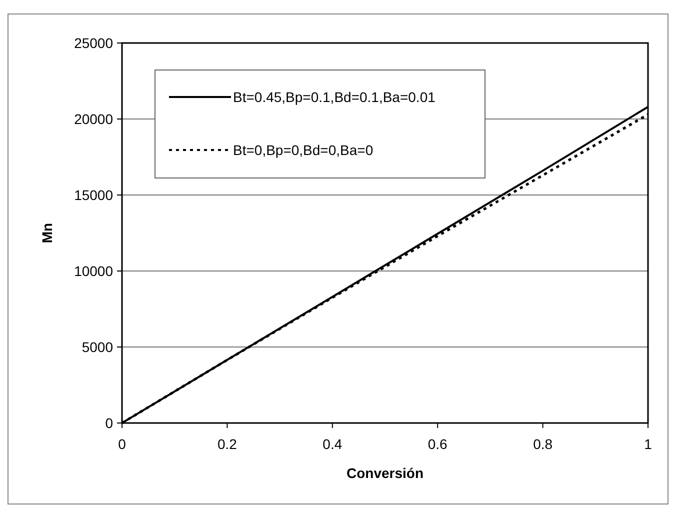 Image resolution: width=675 pixels, height=508 pixels. I want to click on legend-label: Bt=0.45,Bp=0.1,Bd=0.1,Ba=0.01, so click(334, 96).